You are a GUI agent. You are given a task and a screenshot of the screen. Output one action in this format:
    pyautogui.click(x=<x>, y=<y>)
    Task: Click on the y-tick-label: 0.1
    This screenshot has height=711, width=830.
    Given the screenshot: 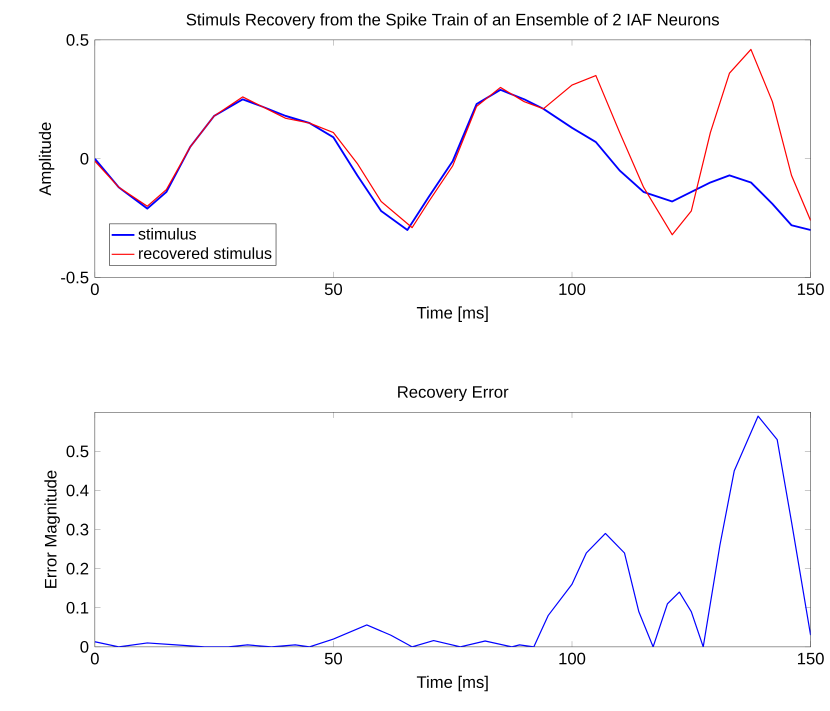 What is the action you would take?
    pyautogui.click(x=77, y=608)
    